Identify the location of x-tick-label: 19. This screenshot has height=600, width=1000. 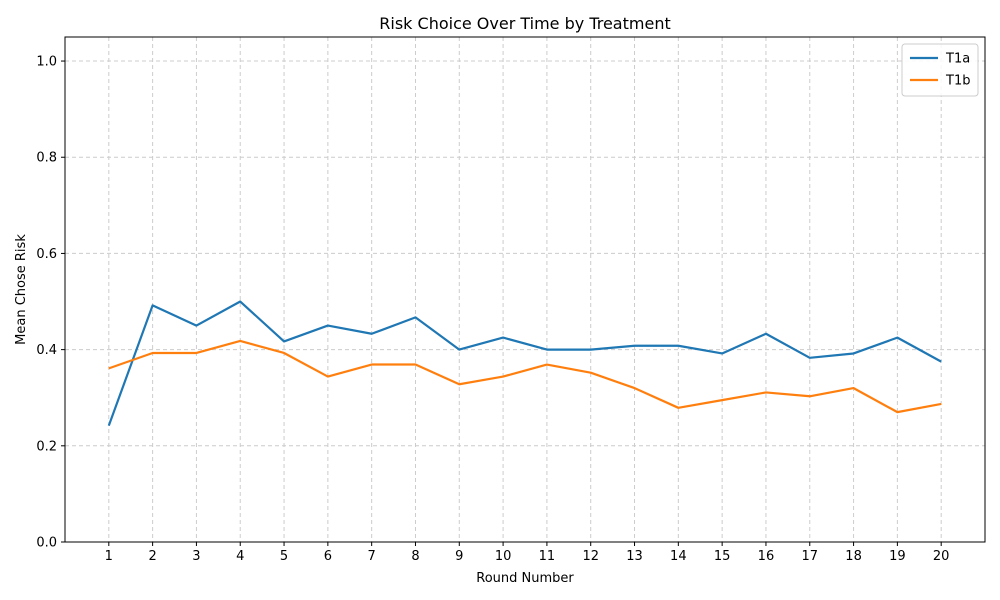
(897, 556).